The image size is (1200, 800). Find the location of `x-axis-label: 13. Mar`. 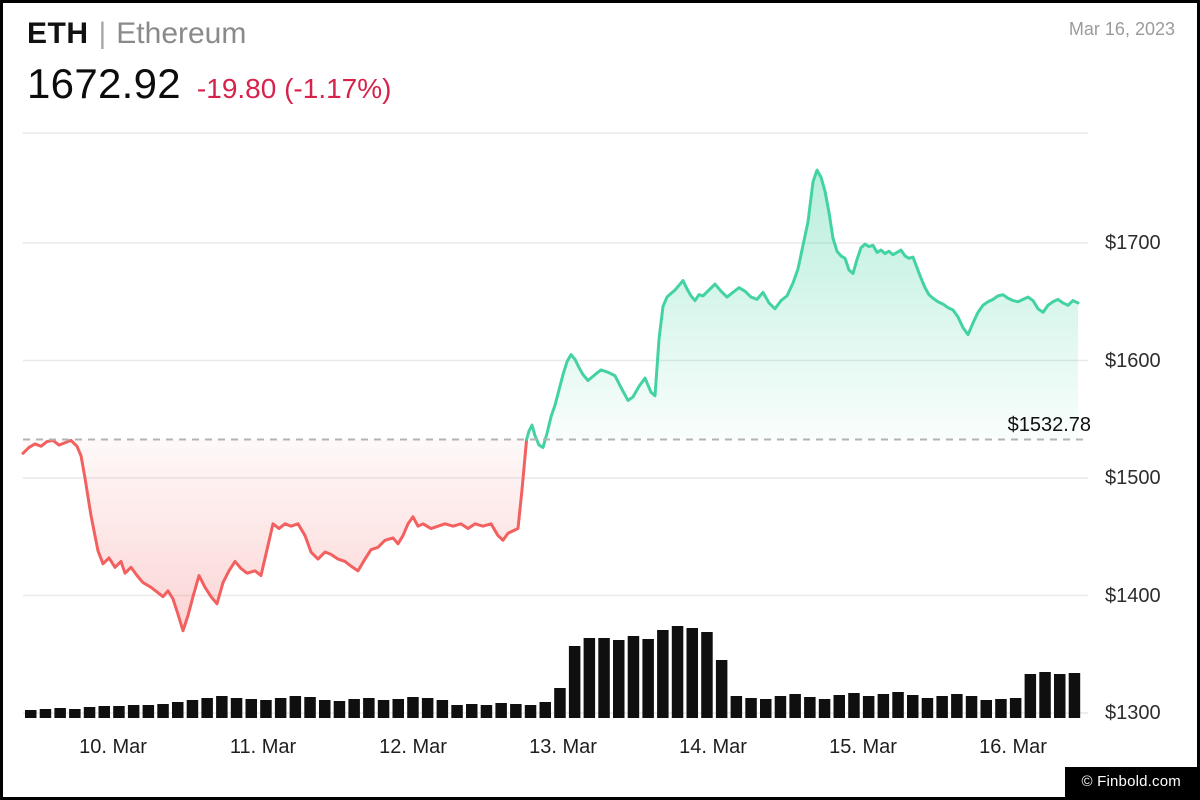

x-axis-label: 13. Mar is located at coordinates (563, 747).